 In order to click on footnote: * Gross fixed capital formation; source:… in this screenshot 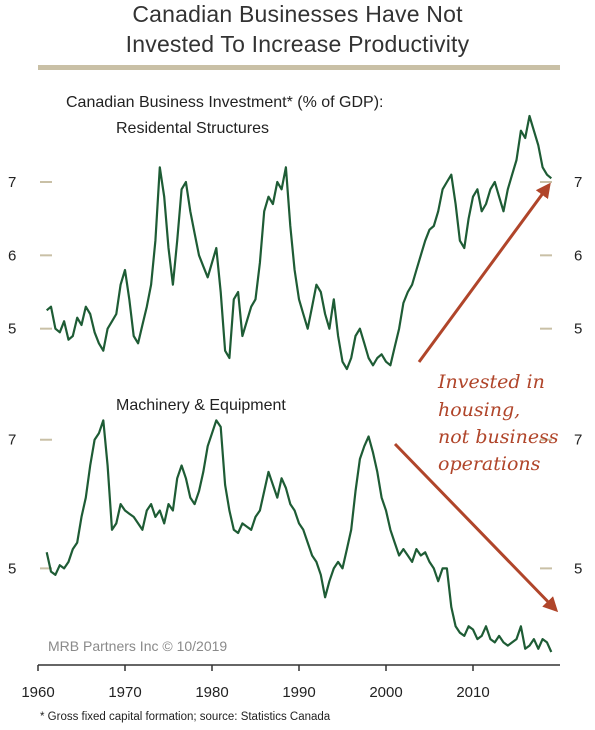, I will do `click(185, 717)`.